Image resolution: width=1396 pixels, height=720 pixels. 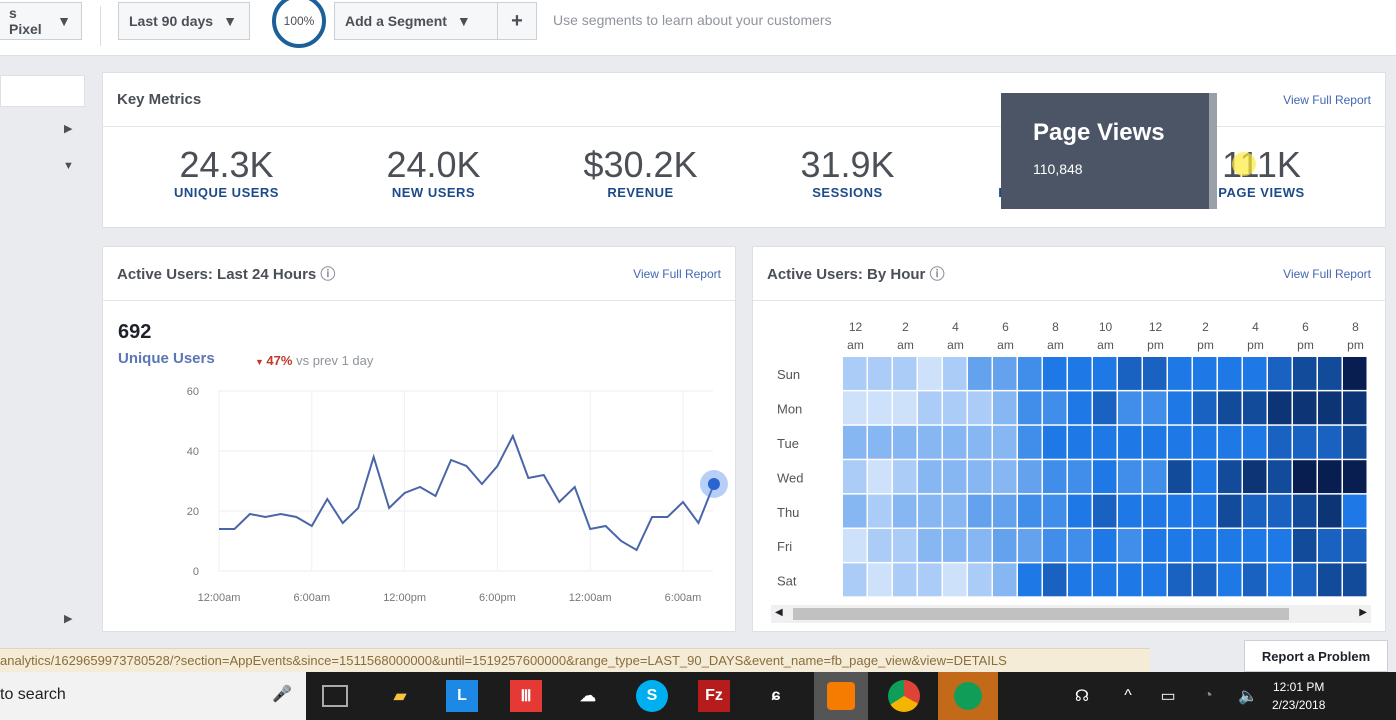 I want to click on microphone-icon: 🎤, so click(x=282, y=694).